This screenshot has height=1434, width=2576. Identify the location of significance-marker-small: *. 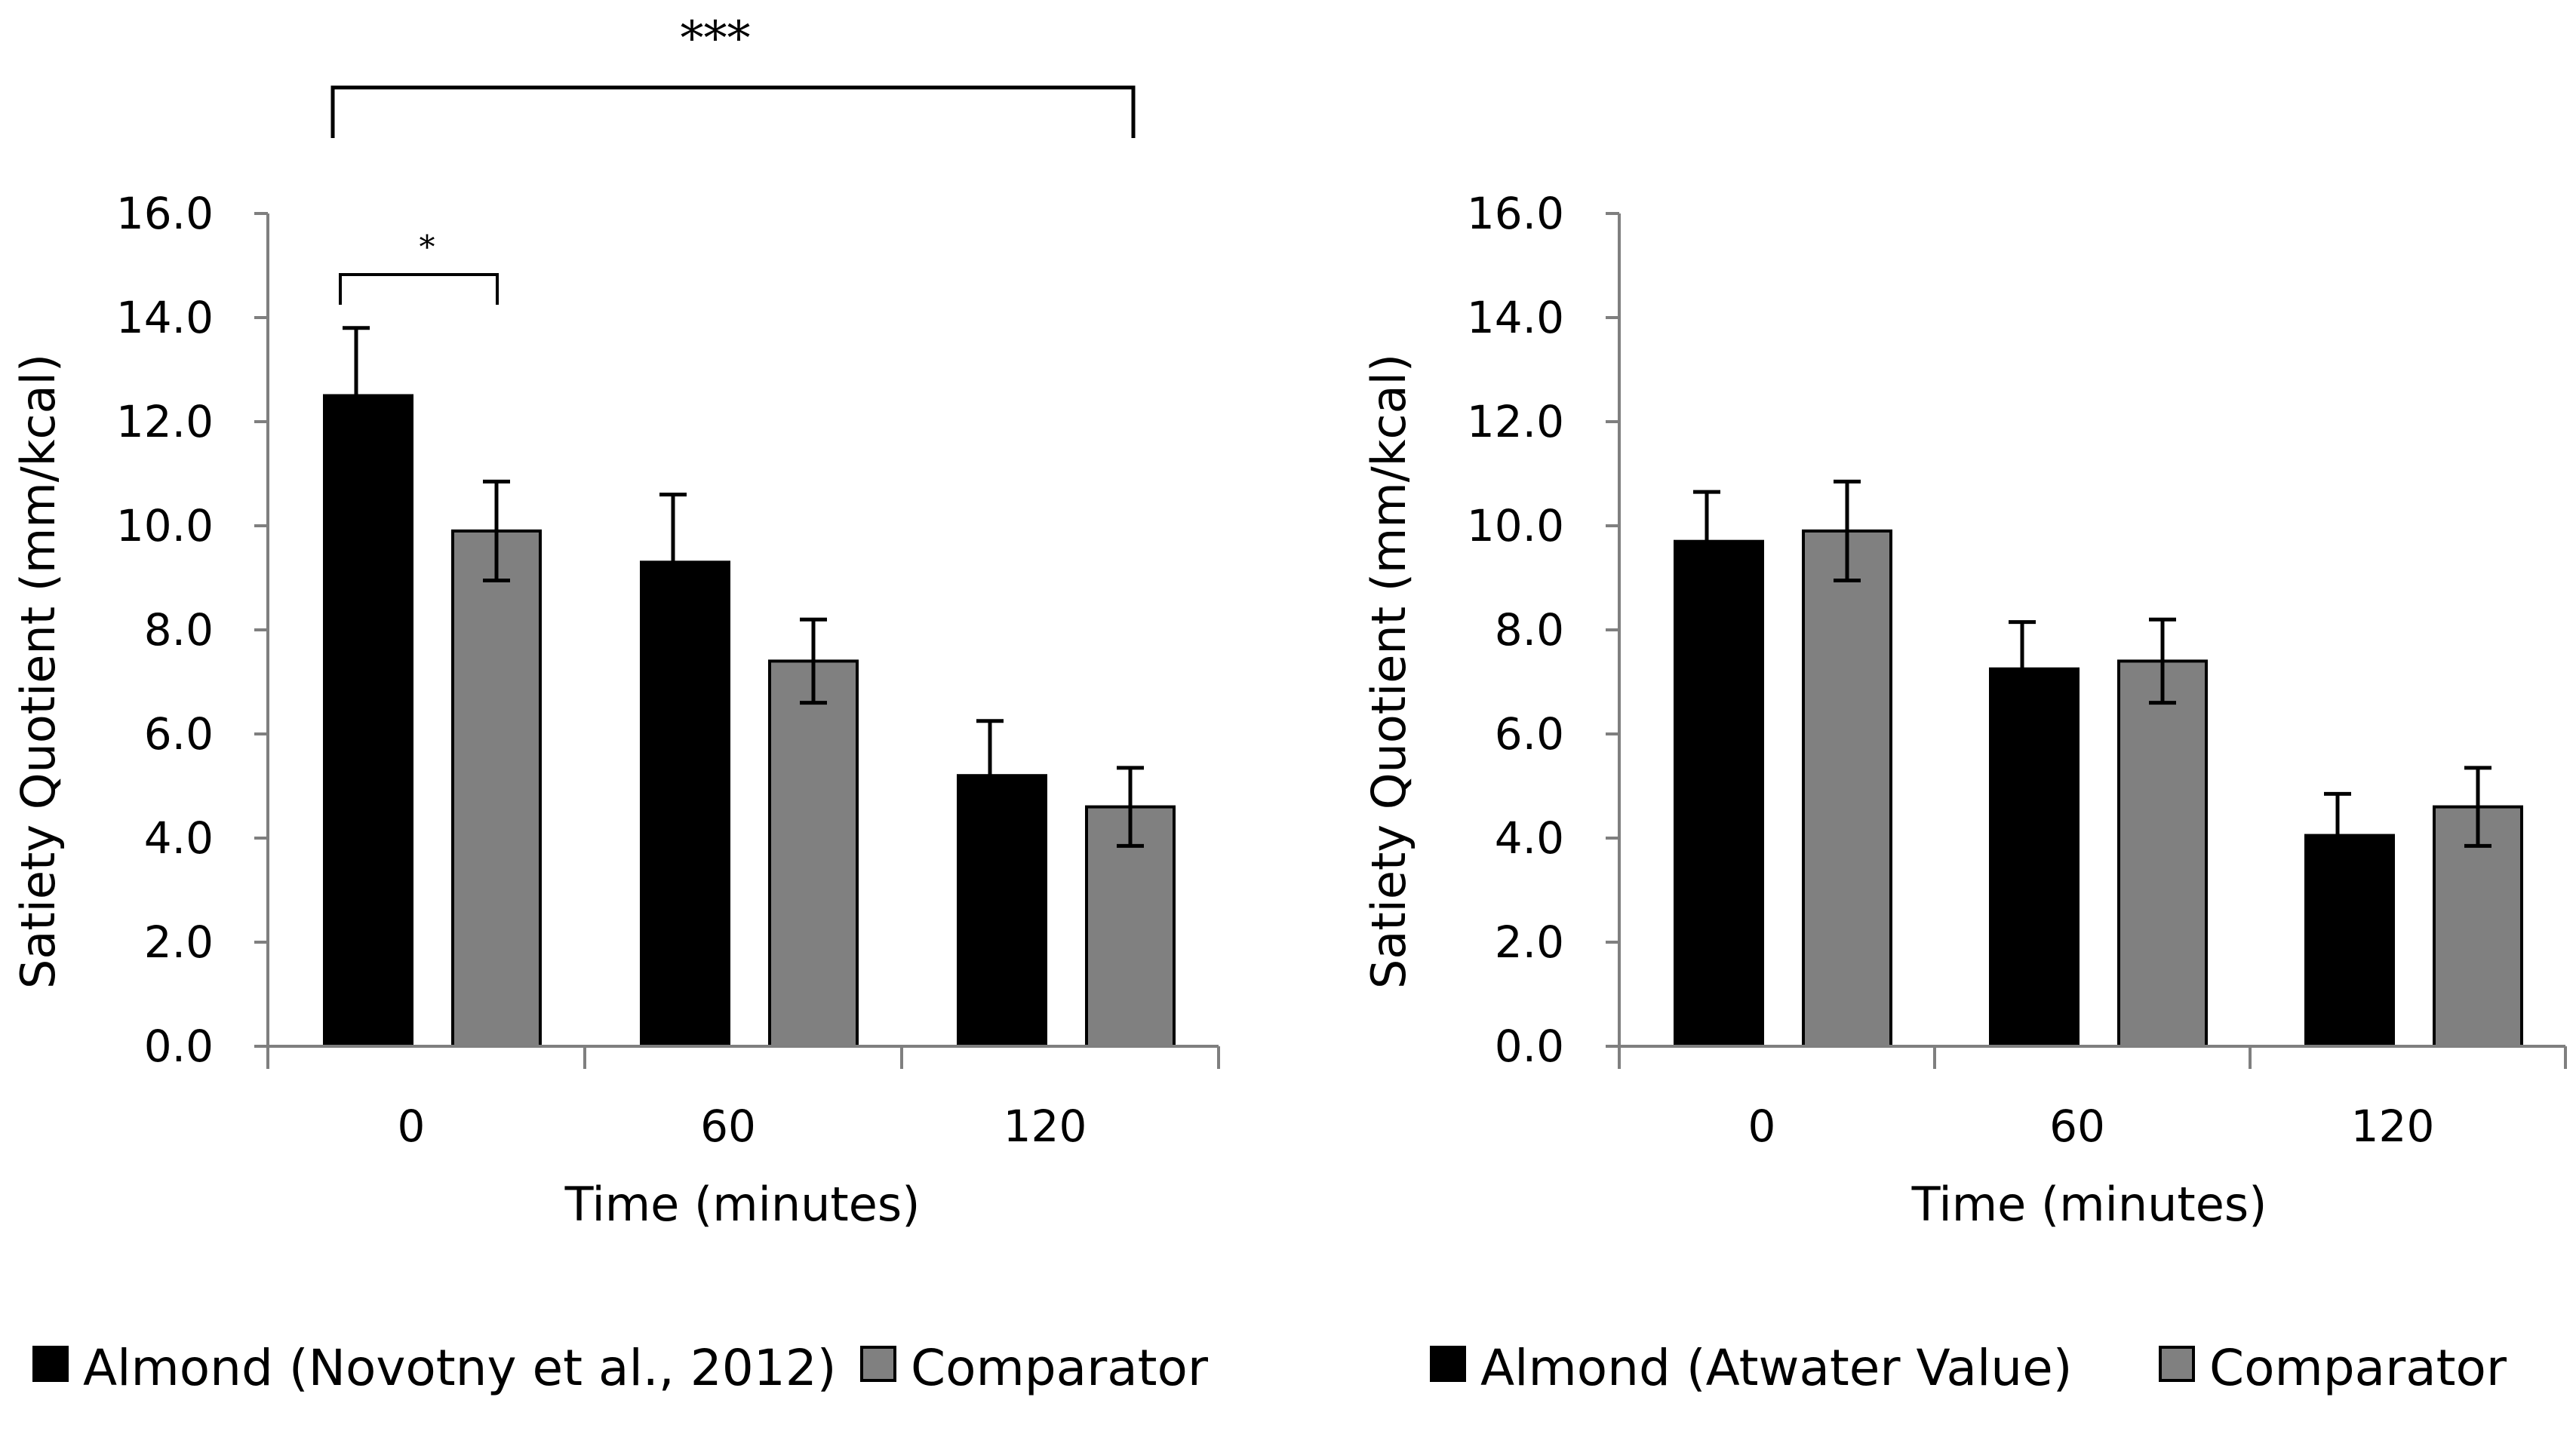
(427, 248).